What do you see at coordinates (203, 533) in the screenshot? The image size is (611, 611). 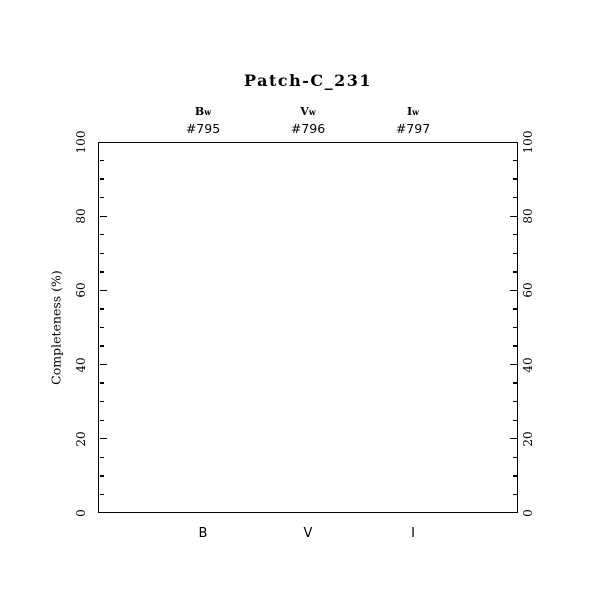 I see `x-category-label: B` at bounding box center [203, 533].